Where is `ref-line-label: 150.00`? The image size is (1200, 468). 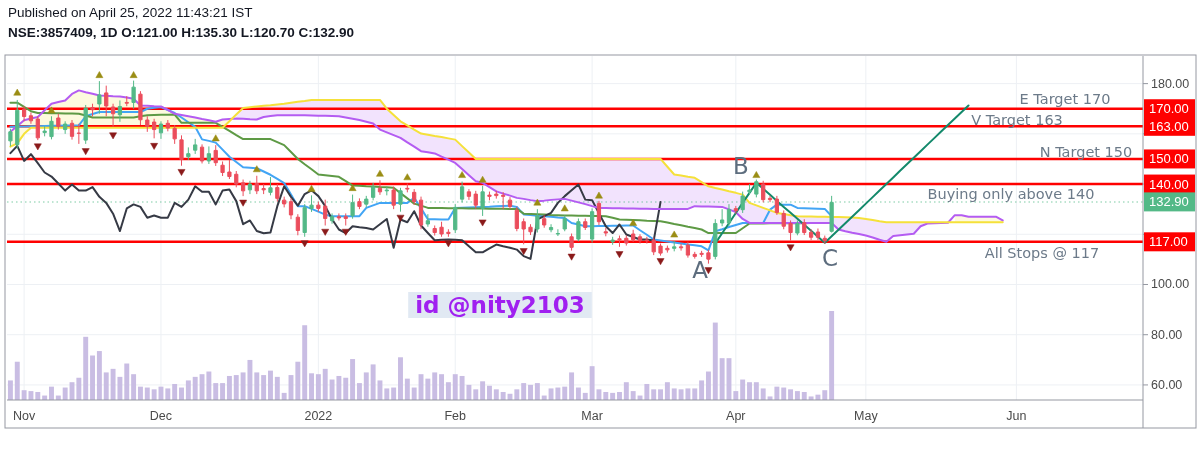
ref-line-label: 150.00 is located at coordinates (1169, 159).